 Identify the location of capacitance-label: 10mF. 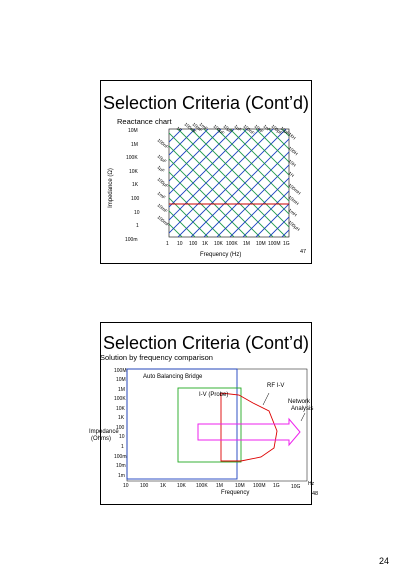
(162, 208).